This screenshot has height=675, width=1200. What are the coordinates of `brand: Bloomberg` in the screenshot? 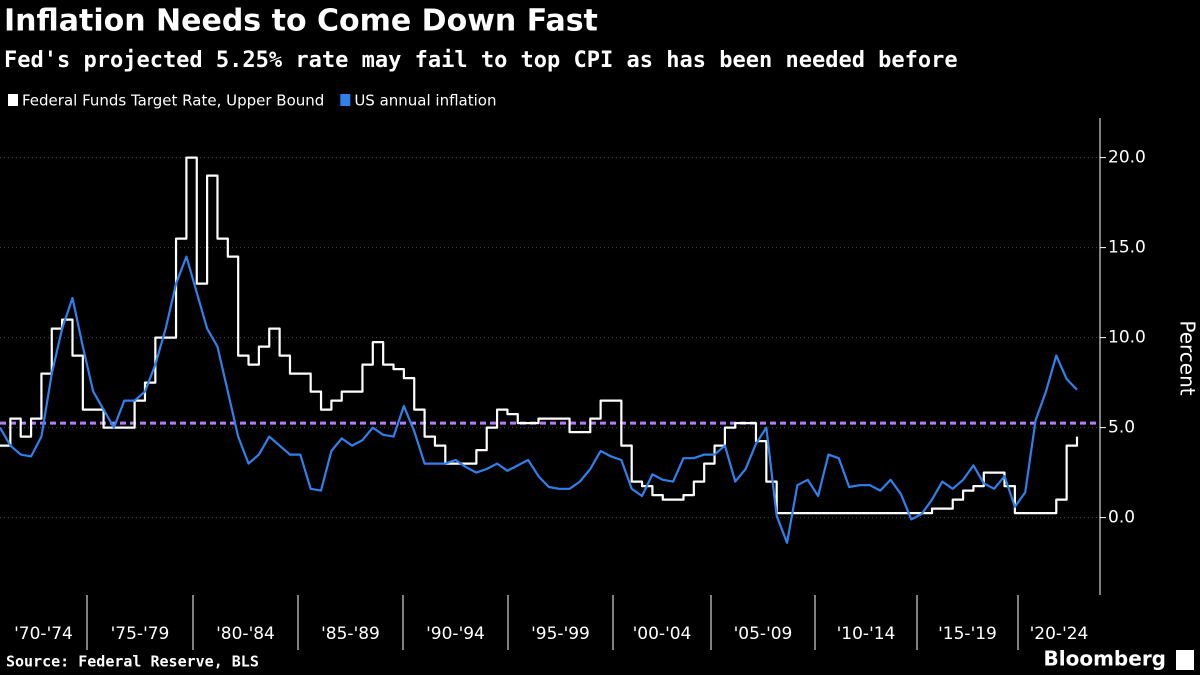 It's located at (1105, 659).